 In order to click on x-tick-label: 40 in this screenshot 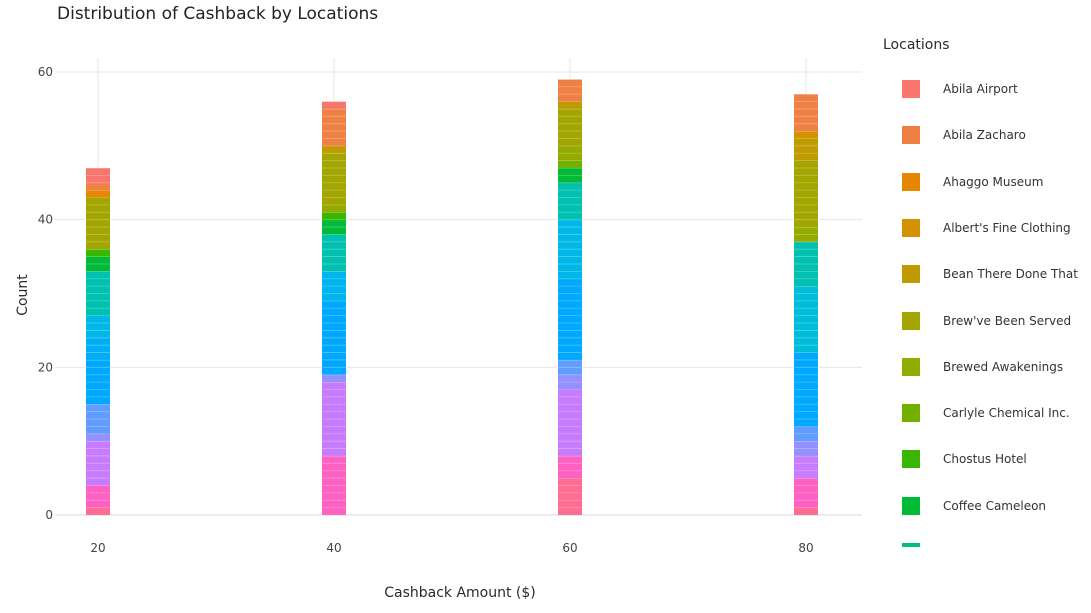, I will do `click(333, 548)`.